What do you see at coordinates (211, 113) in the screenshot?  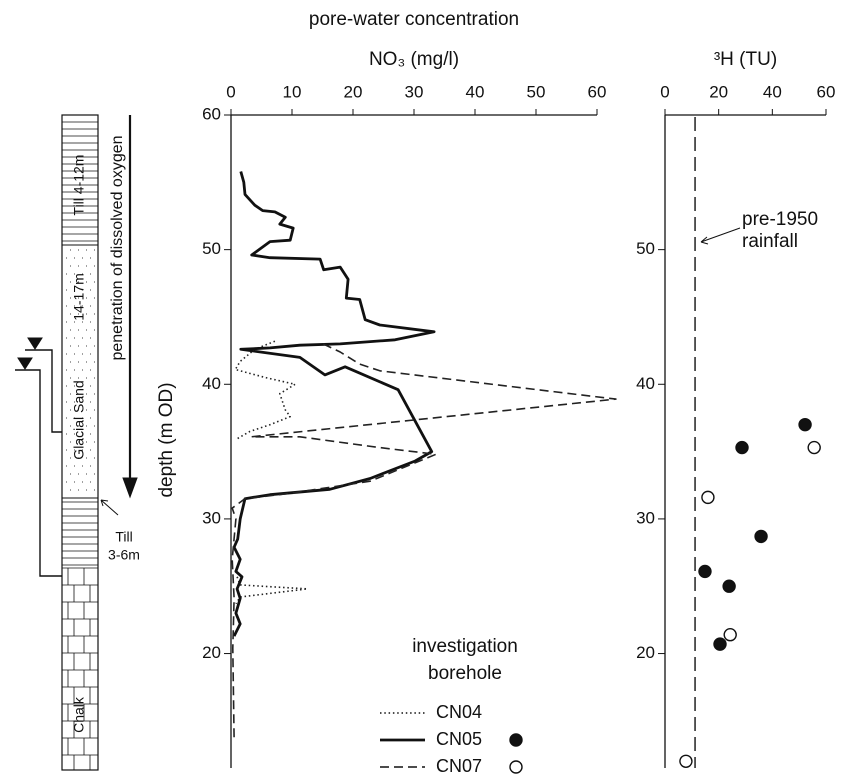 I see `y-tick-label: 60` at bounding box center [211, 113].